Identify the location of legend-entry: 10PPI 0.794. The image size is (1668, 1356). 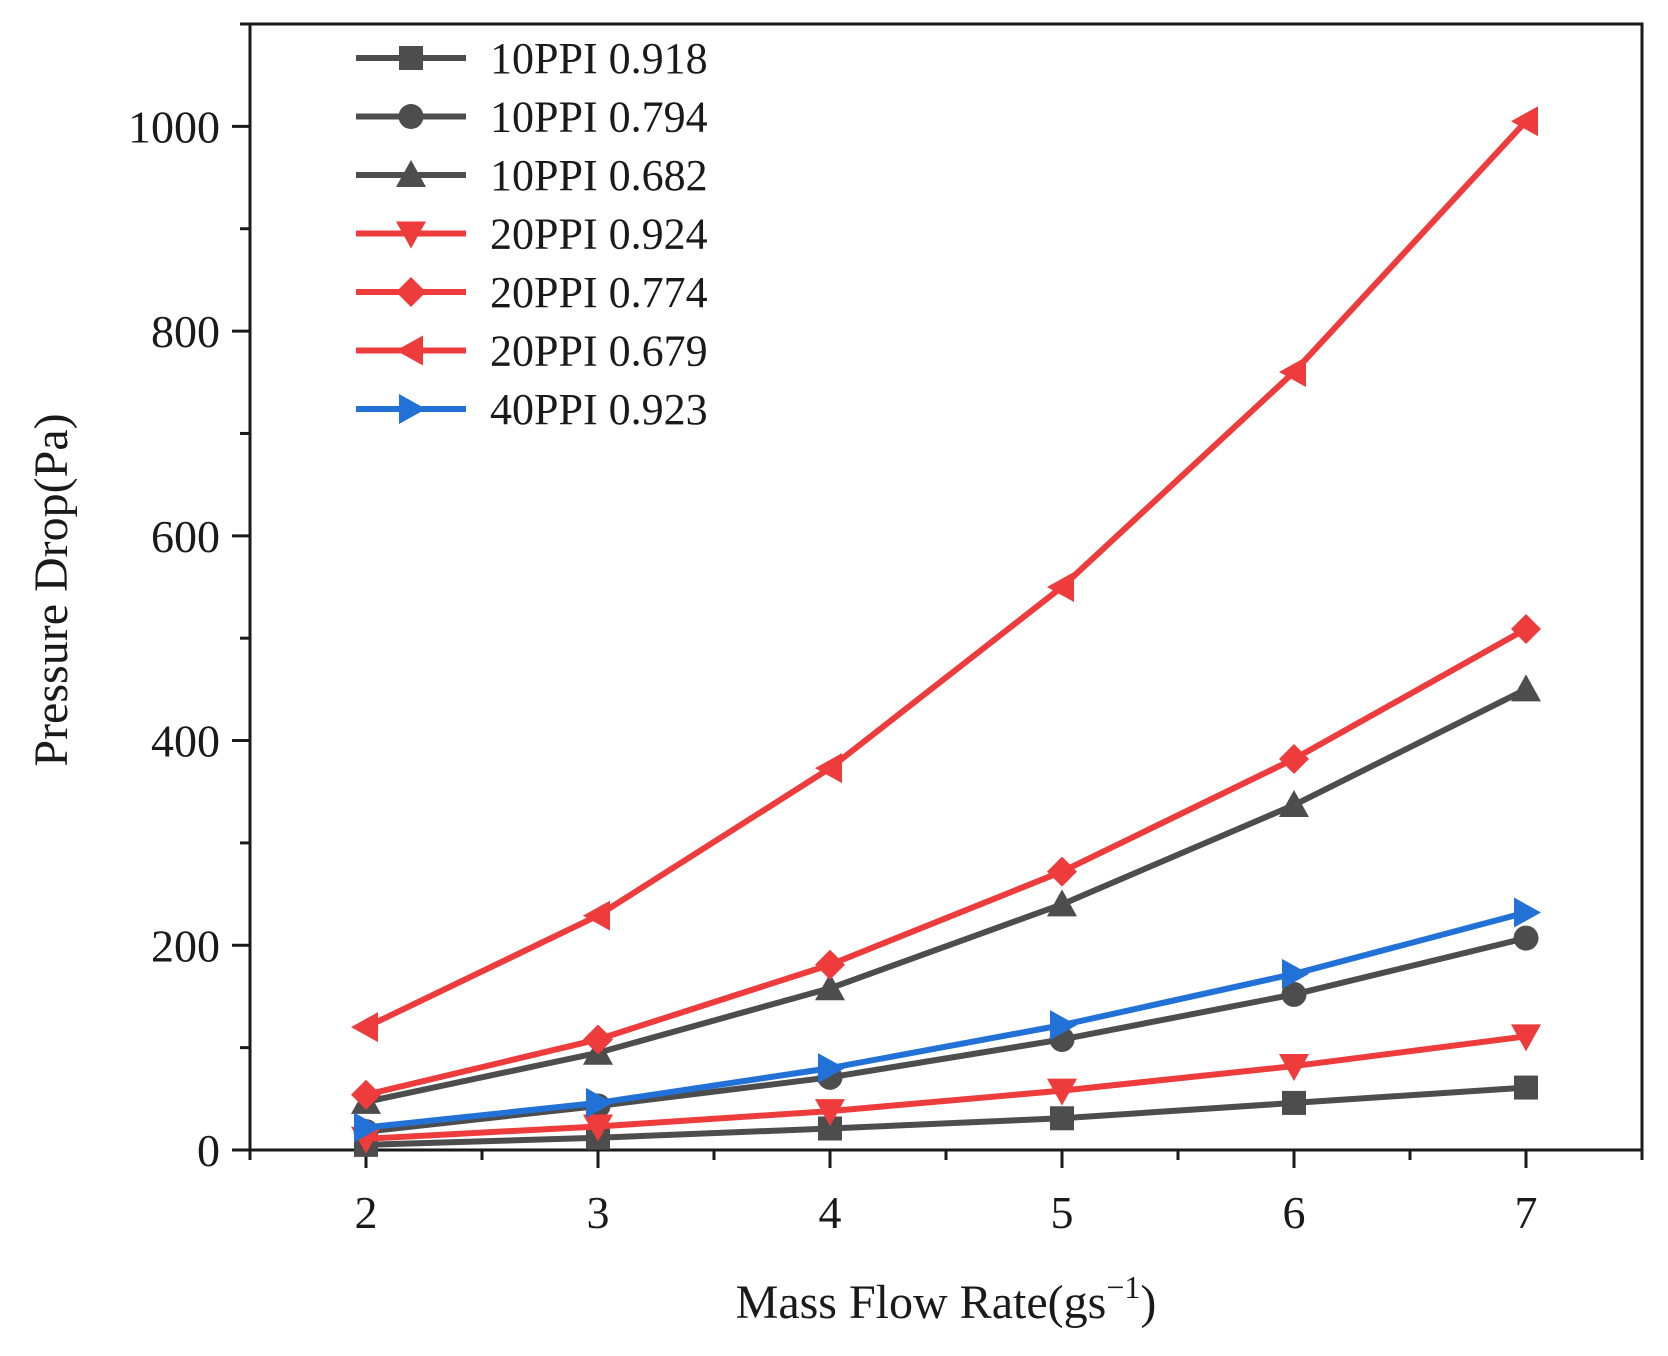
(532, 117).